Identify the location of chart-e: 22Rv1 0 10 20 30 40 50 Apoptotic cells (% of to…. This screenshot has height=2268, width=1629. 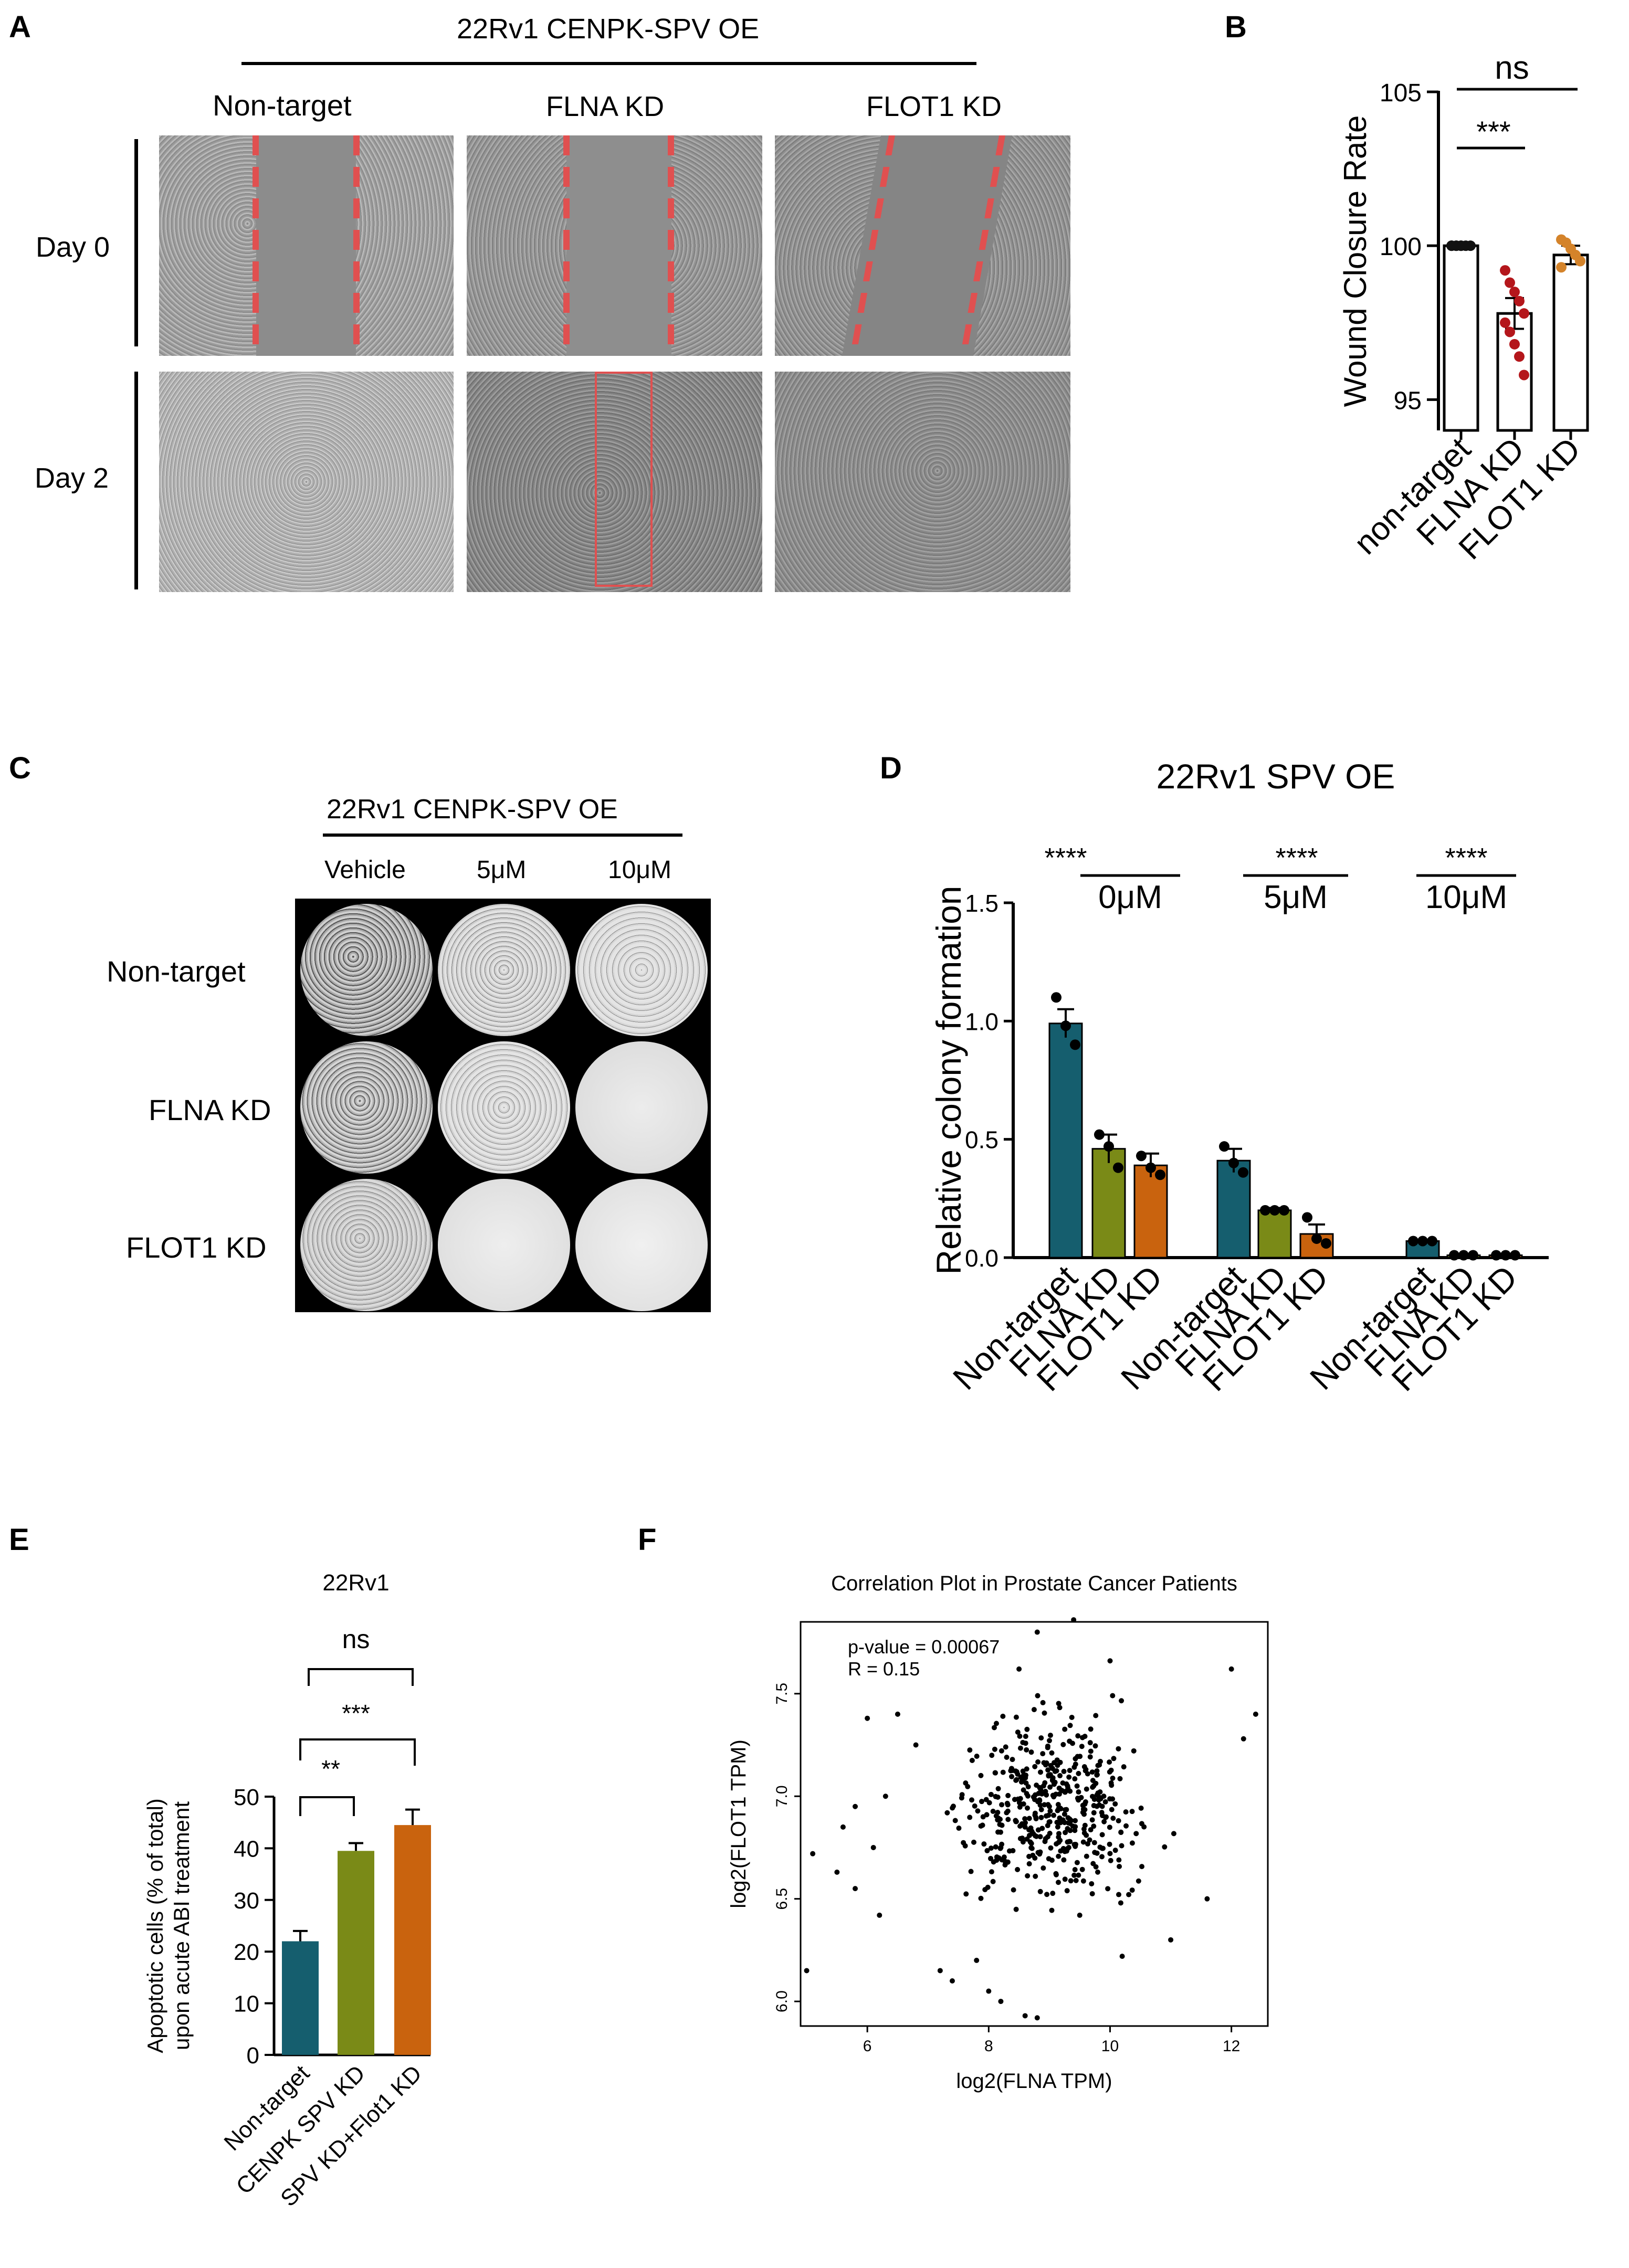
(287, 1891).